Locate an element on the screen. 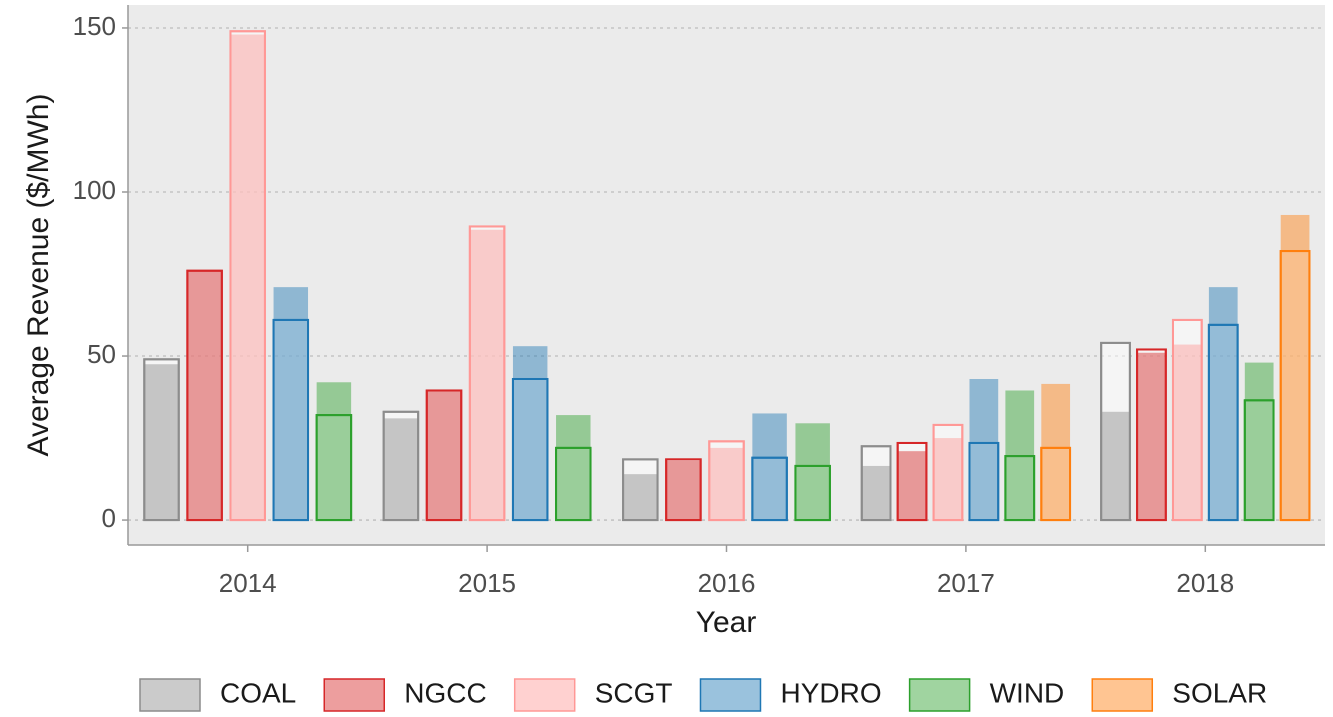 The height and width of the screenshot is (717, 1333). legend-label: COAL is located at coordinates (258, 692).